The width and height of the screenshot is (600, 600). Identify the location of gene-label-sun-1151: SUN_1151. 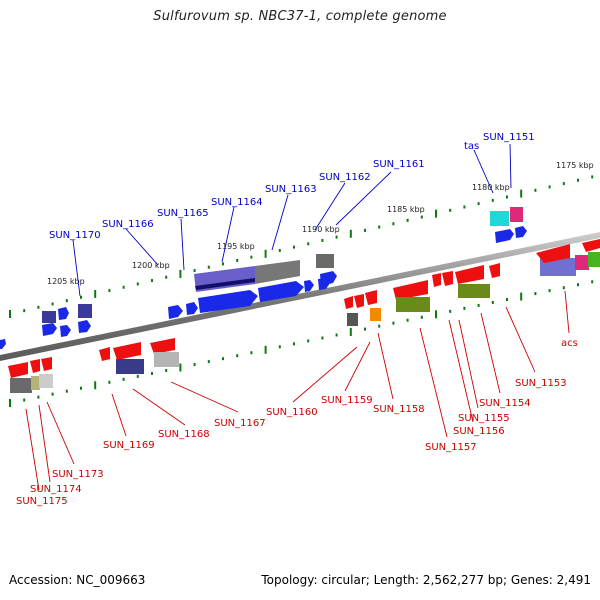
(509, 137).